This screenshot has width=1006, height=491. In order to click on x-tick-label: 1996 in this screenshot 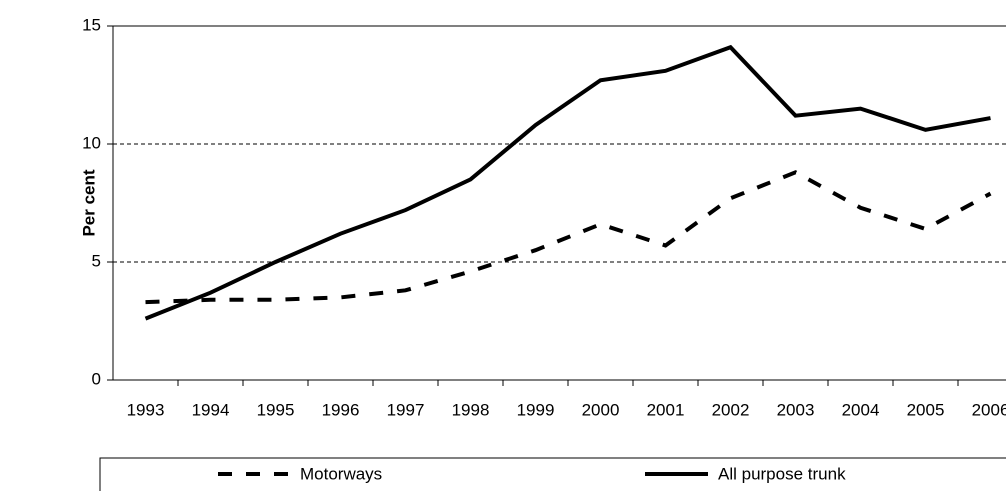, I will do `click(341, 409)`.